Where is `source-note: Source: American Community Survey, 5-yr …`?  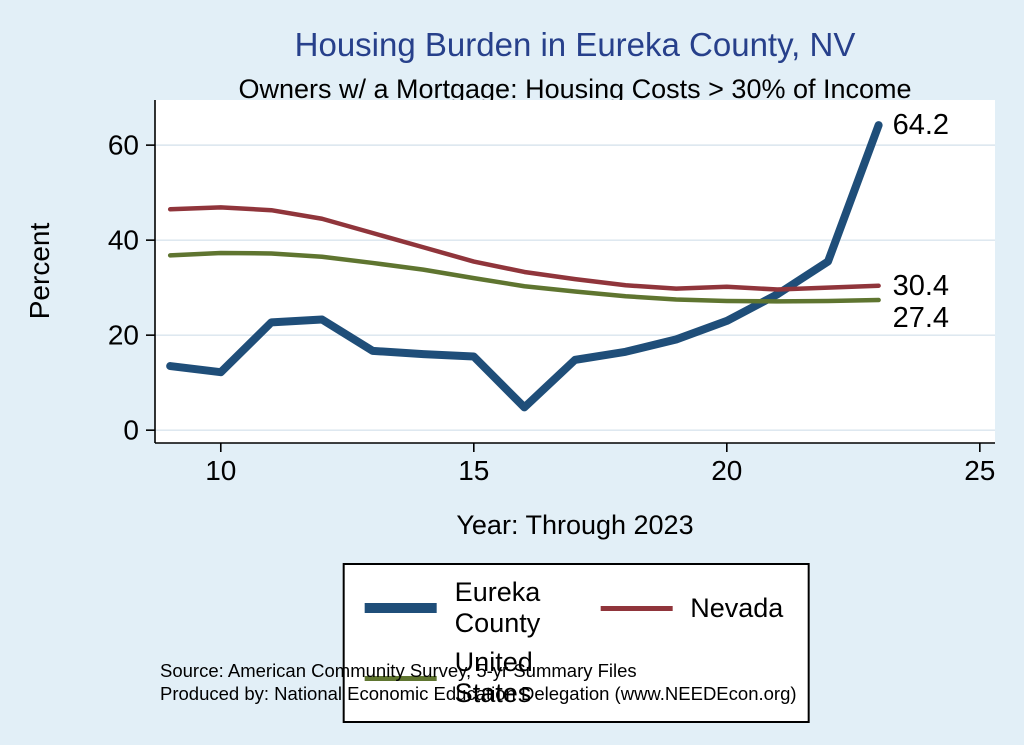 source-note: Source: American Community Survey, 5-yr … is located at coordinates (478, 682).